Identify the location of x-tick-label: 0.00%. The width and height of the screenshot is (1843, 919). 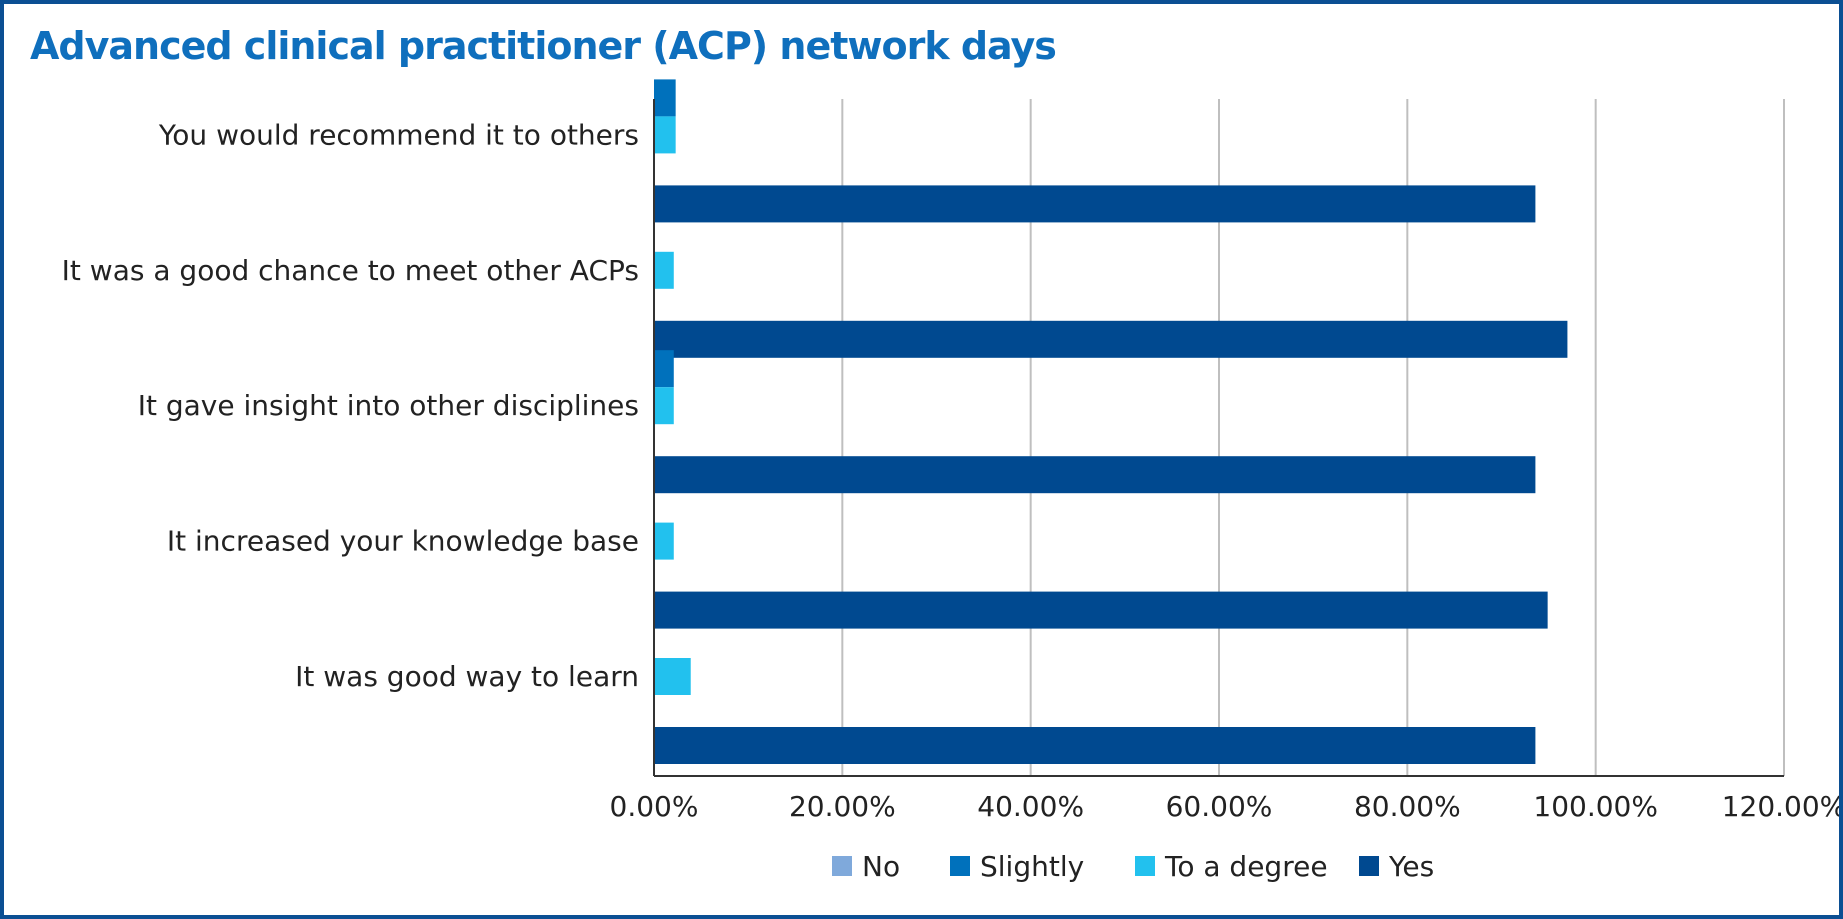
(654, 806).